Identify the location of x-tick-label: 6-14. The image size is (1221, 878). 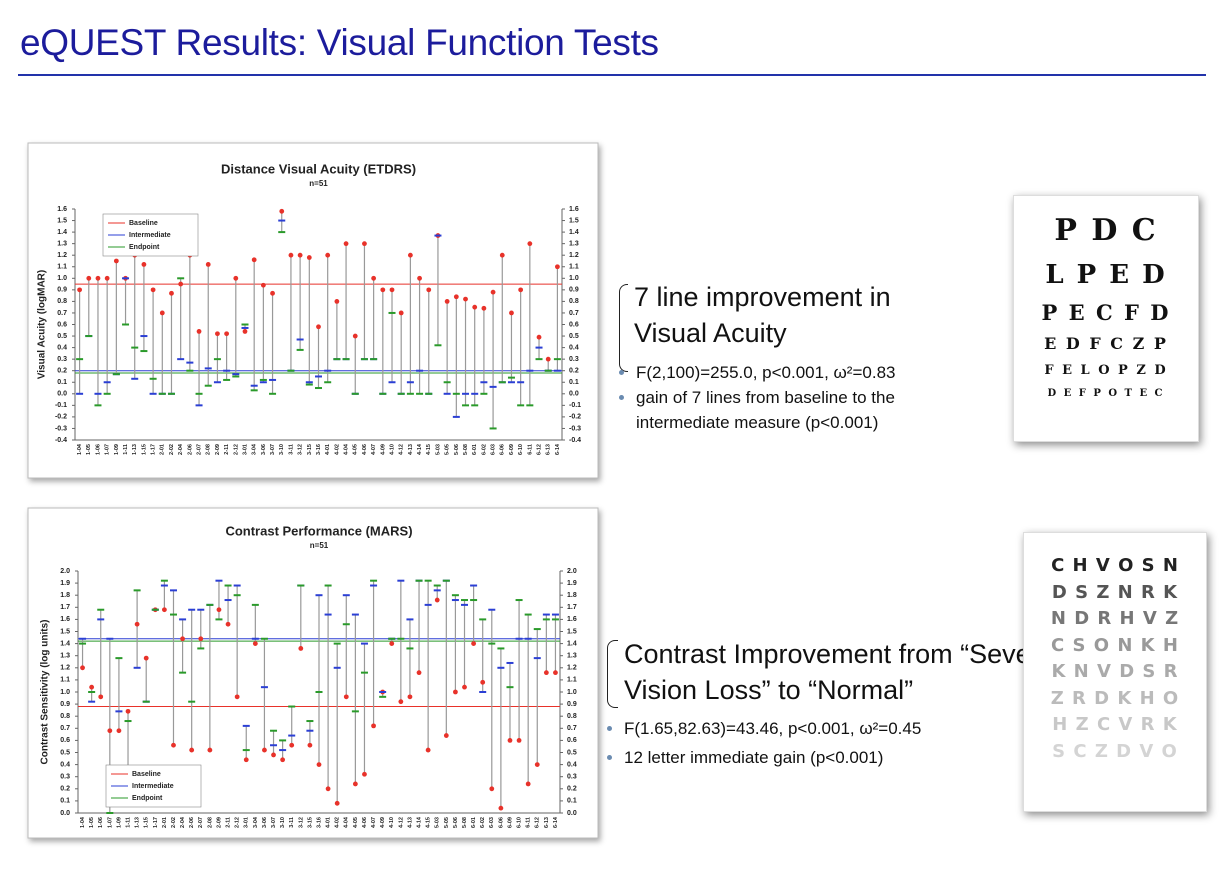
(558, 449).